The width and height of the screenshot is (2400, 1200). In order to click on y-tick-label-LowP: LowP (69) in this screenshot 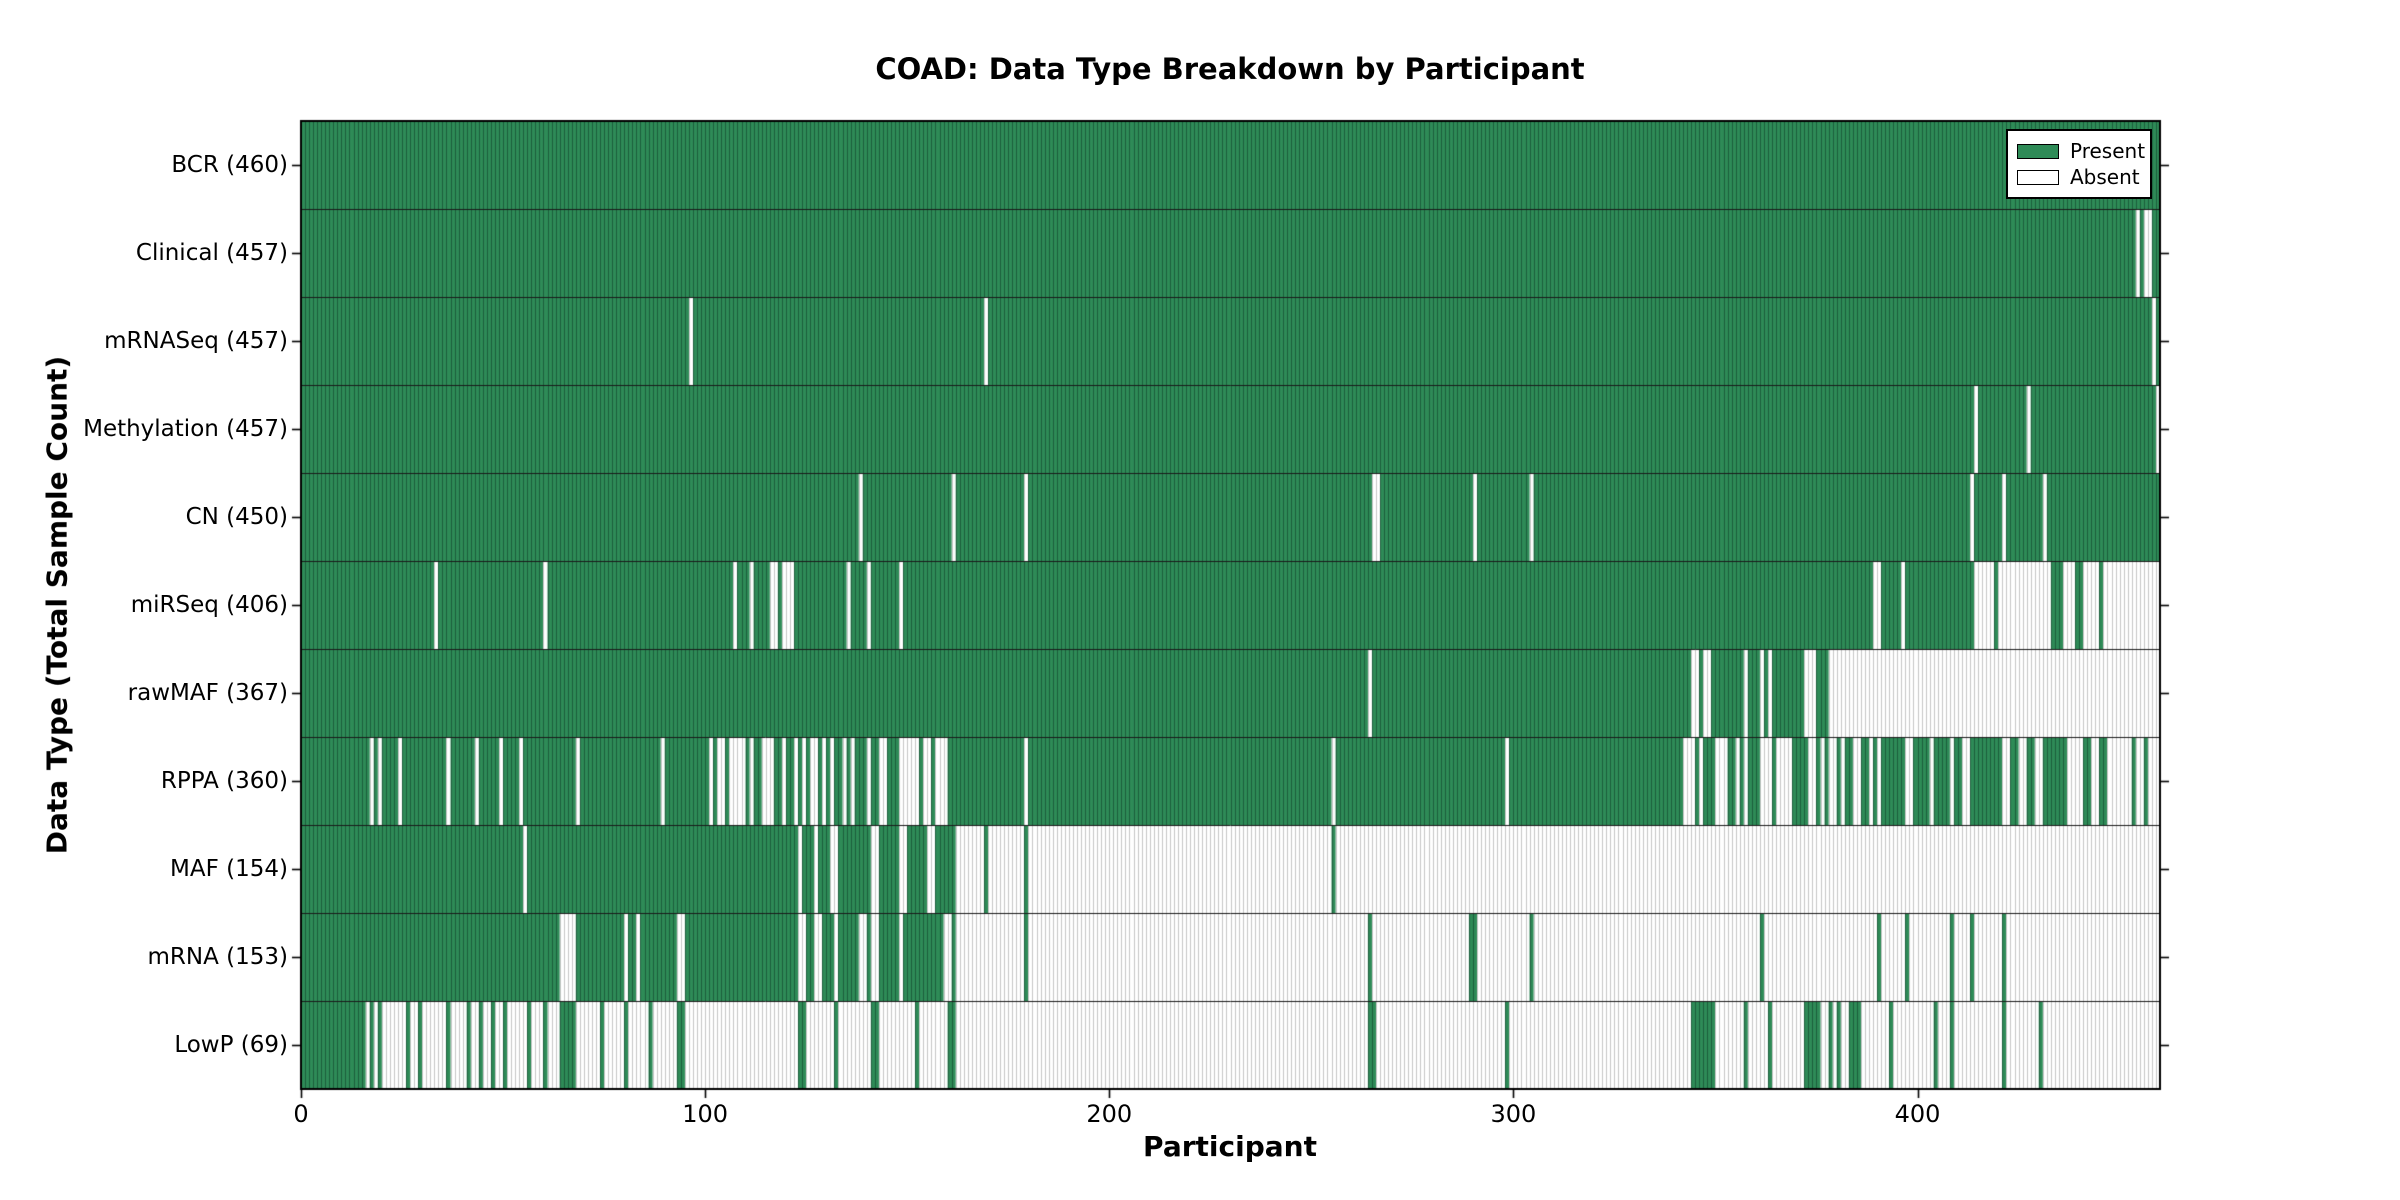, I will do `click(231, 1045)`.